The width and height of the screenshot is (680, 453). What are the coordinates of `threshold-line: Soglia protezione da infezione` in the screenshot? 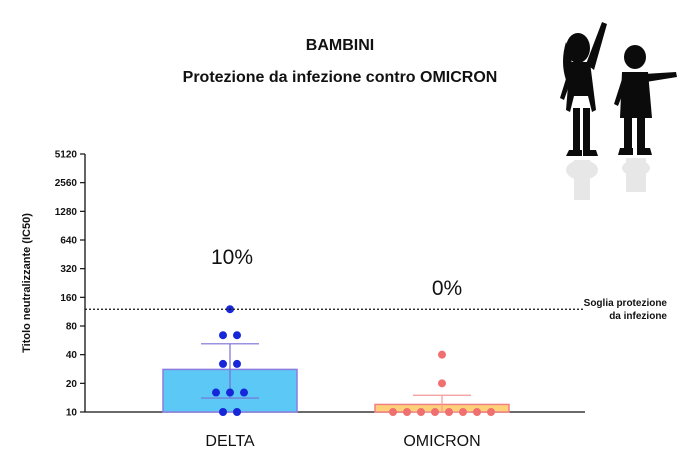 It's located at (376, 310).